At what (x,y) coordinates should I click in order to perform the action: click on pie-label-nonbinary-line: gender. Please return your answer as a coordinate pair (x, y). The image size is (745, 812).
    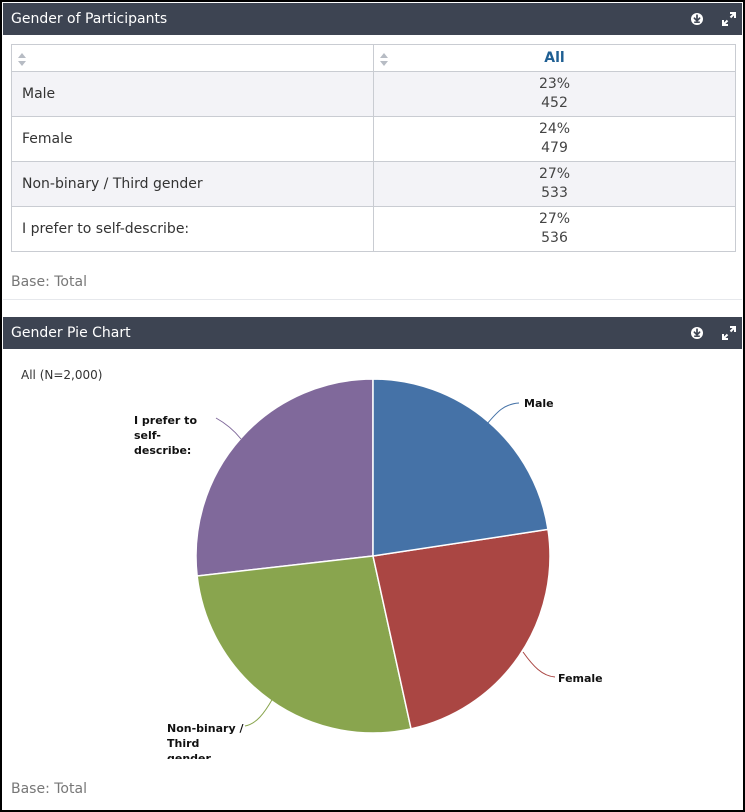
    Looking at the image, I should click on (189, 755).